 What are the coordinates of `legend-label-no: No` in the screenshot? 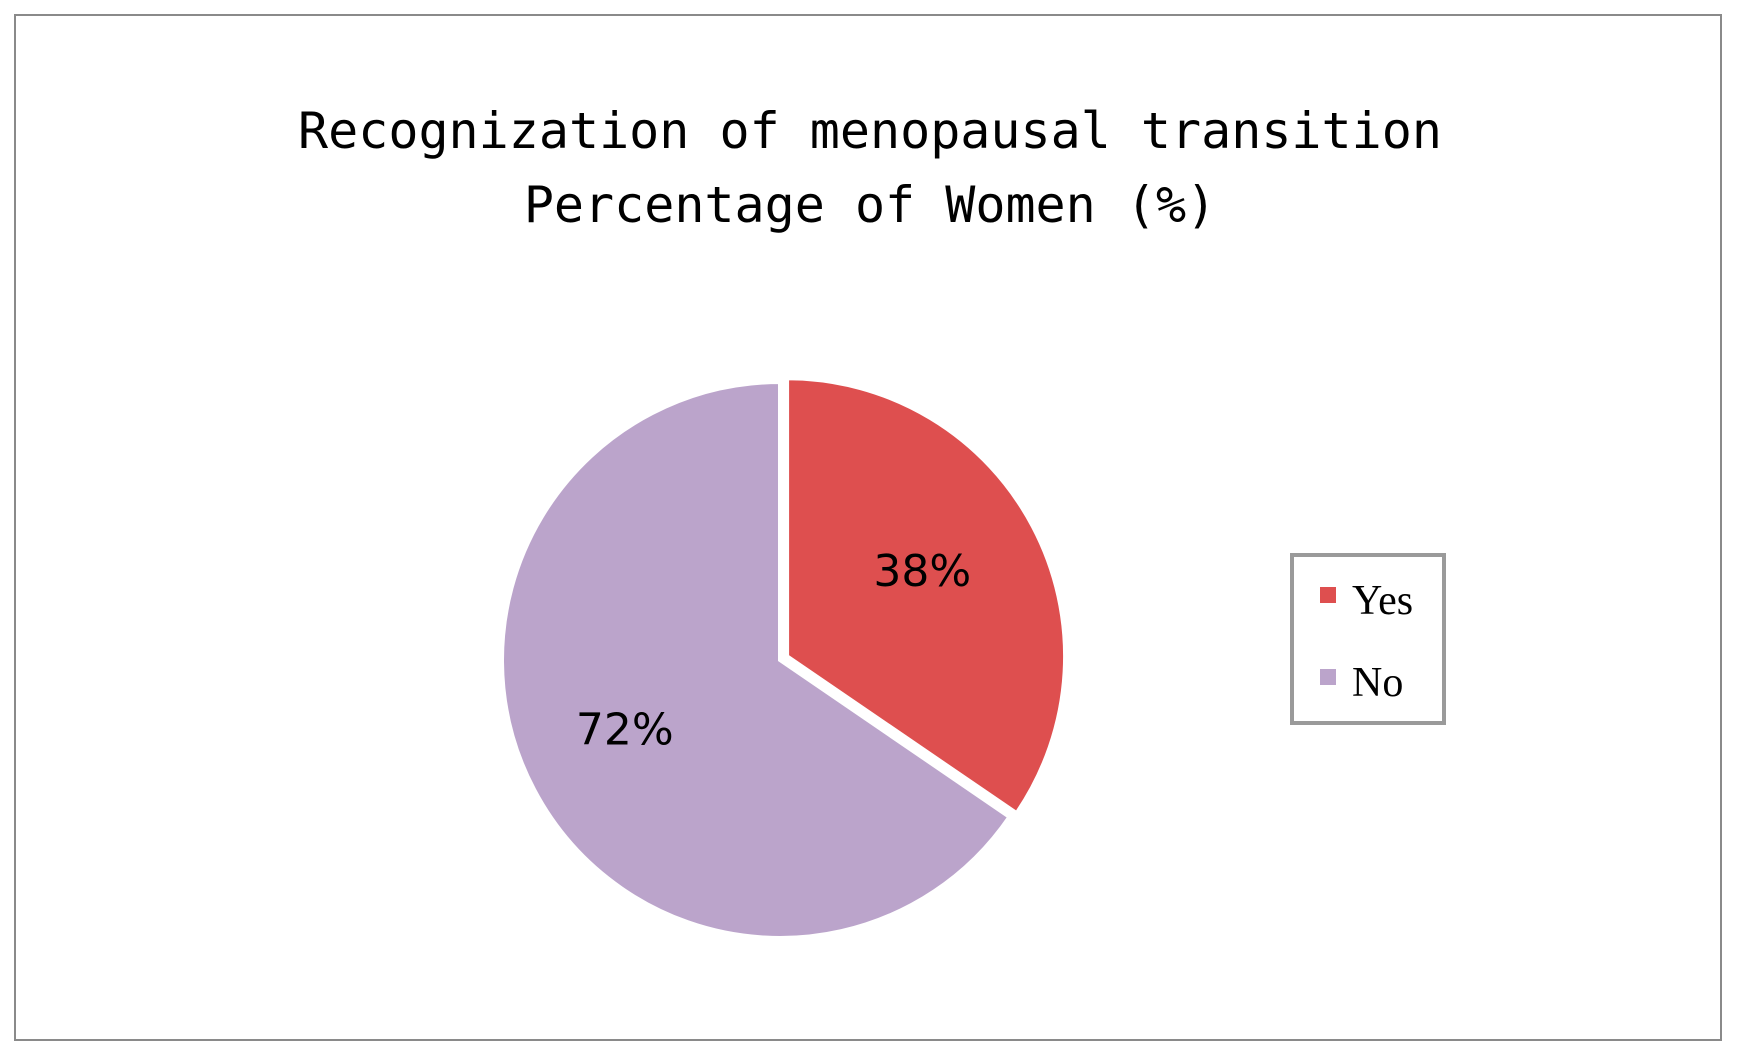 It's located at (1377, 683).